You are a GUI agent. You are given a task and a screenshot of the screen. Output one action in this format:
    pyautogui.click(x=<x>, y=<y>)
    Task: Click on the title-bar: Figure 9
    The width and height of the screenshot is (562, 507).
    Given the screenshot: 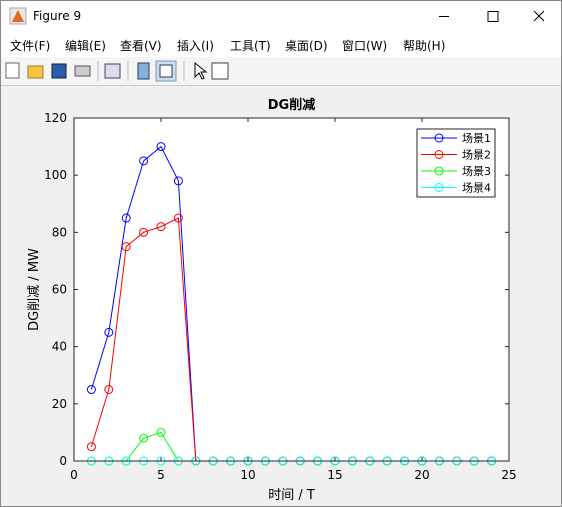 What is the action you would take?
    pyautogui.click(x=281, y=16)
    